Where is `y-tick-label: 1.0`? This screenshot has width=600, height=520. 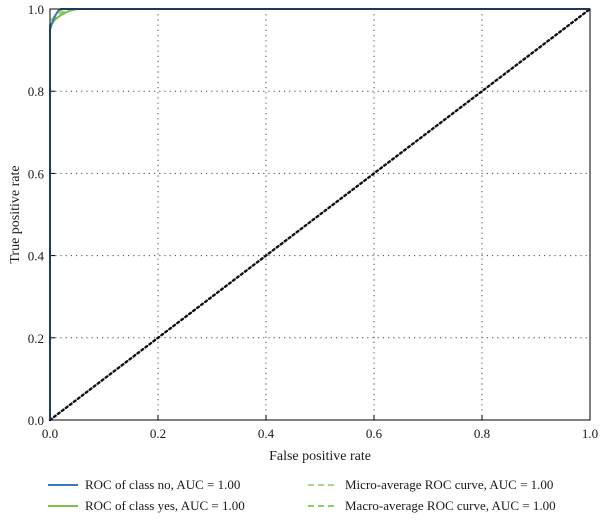 y-tick-label: 1.0 is located at coordinates (36, 9).